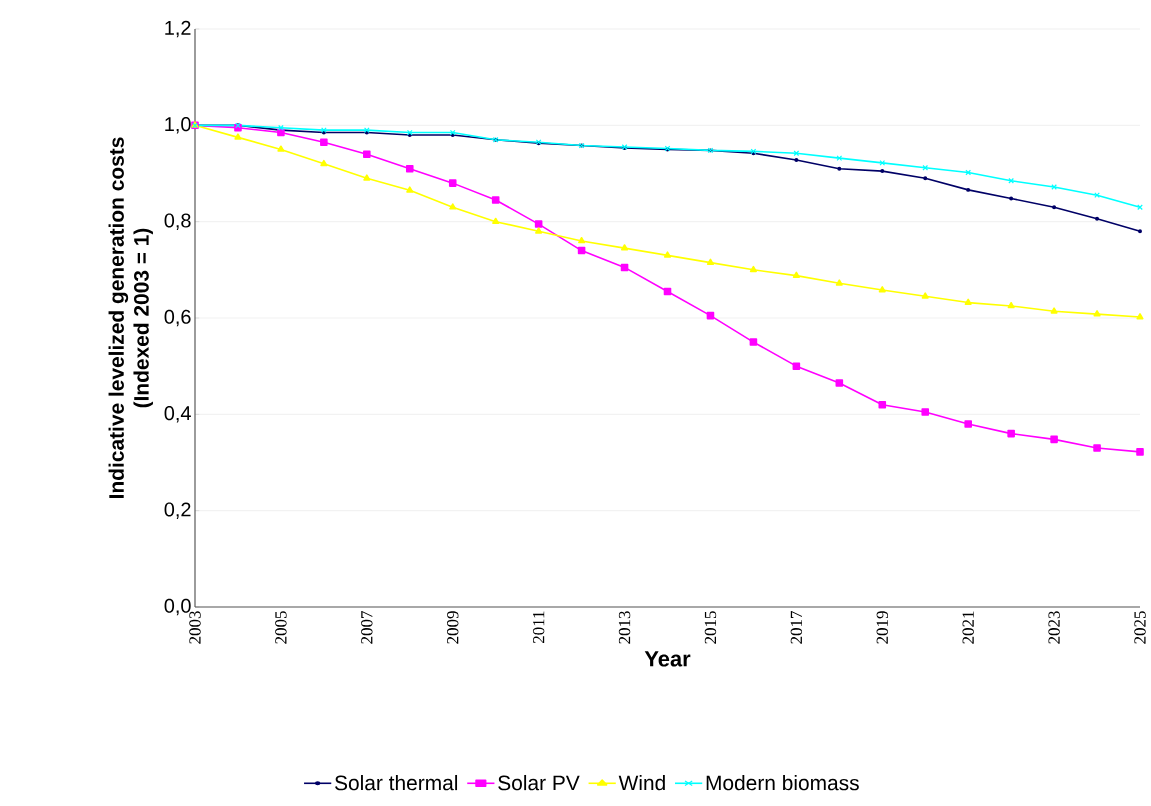 Image resolution: width=1151 pixels, height=806 pixels. I want to click on y-tick-label: 0,4, so click(177, 414).